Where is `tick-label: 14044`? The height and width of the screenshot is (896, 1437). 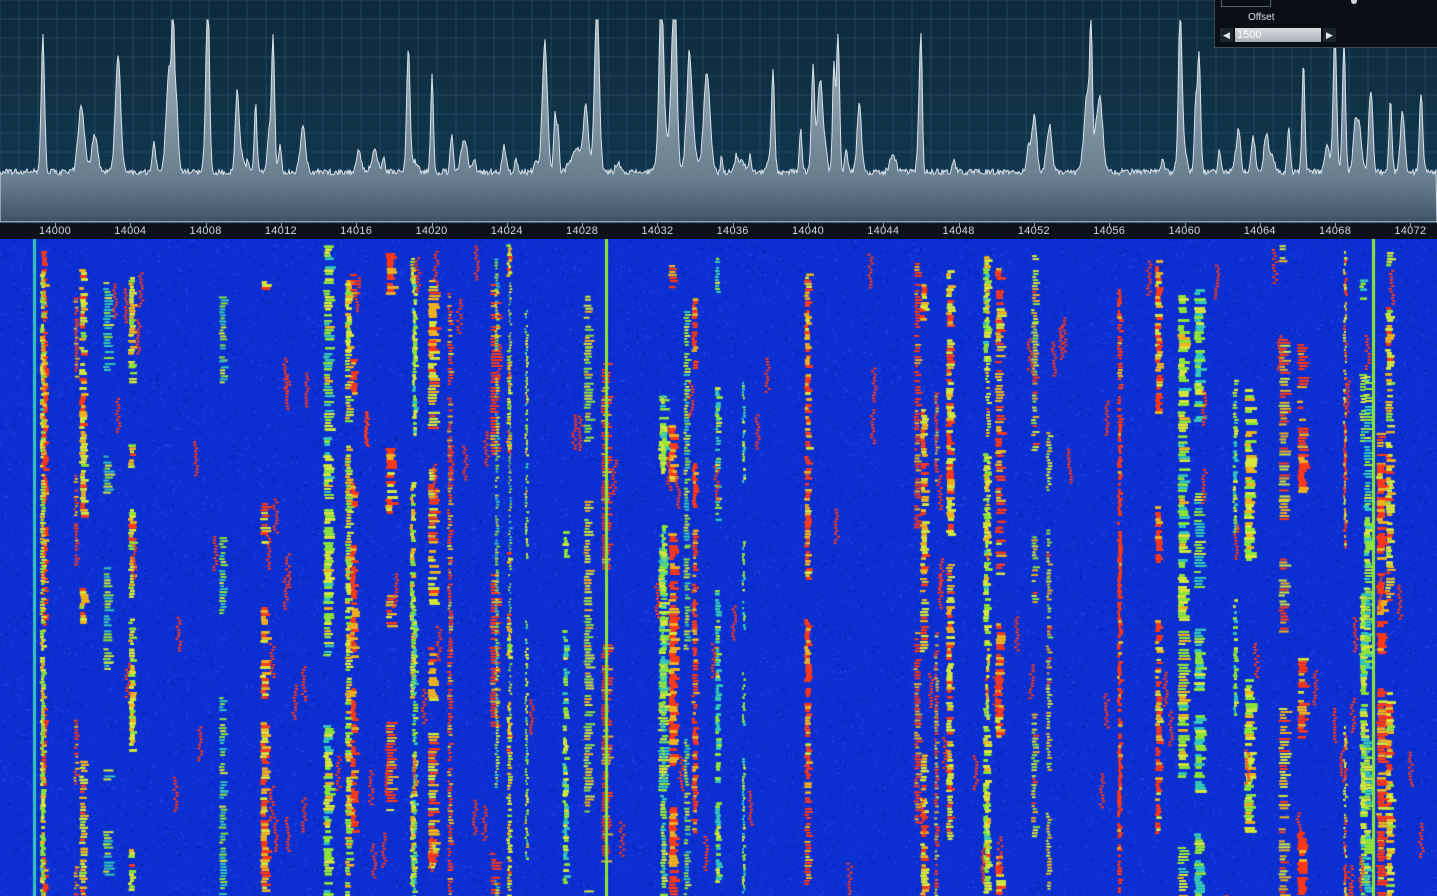 tick-label: 14044 is located at coordinates (883, 231).